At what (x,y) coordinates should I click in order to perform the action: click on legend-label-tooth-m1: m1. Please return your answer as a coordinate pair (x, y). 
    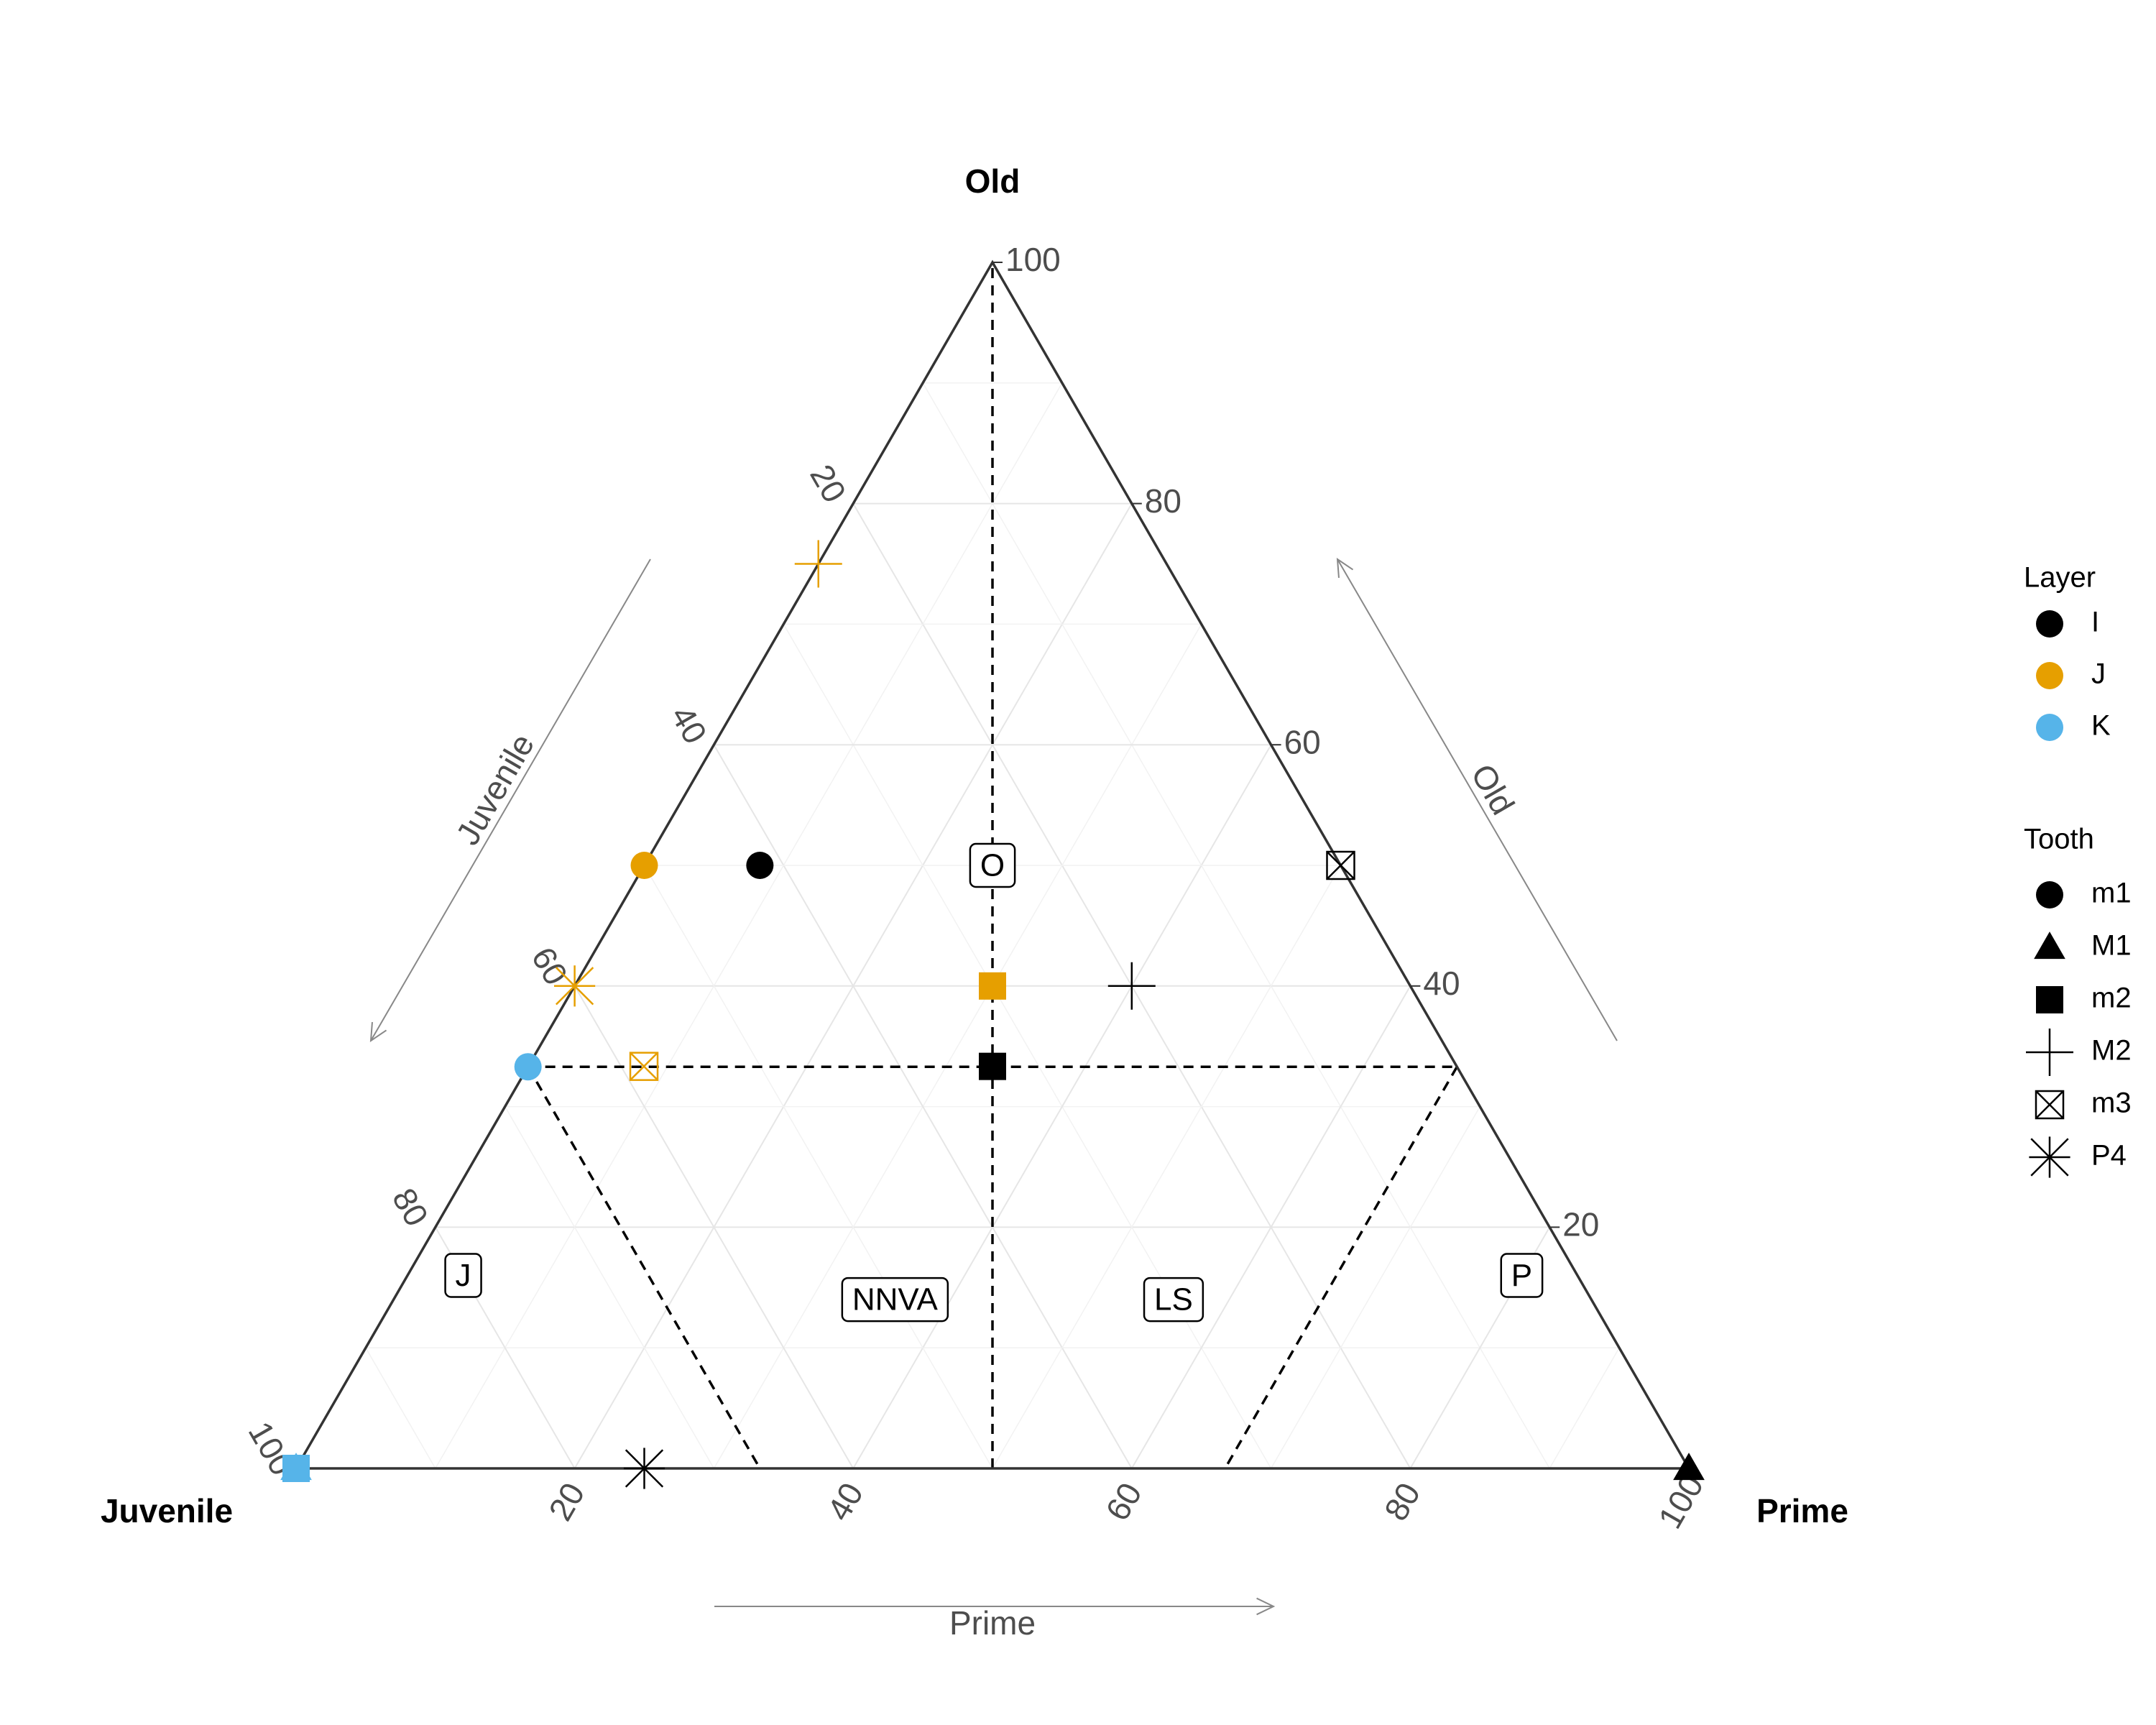
    Looking at the image, I should click on (2111, 893).